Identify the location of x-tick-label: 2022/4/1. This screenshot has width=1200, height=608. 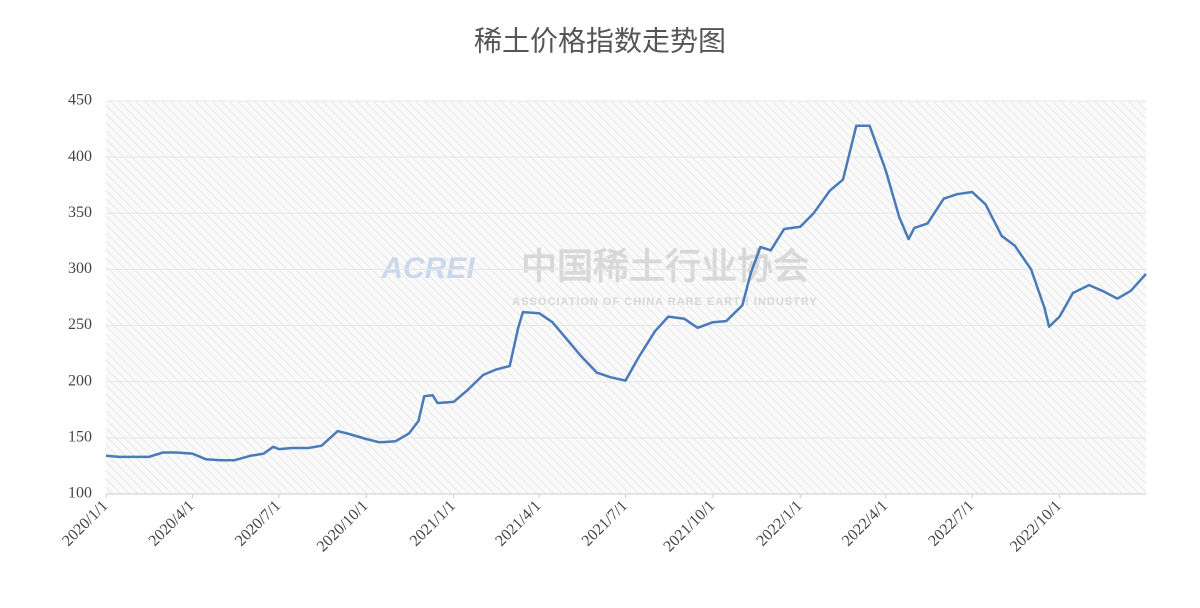
(865, 523).